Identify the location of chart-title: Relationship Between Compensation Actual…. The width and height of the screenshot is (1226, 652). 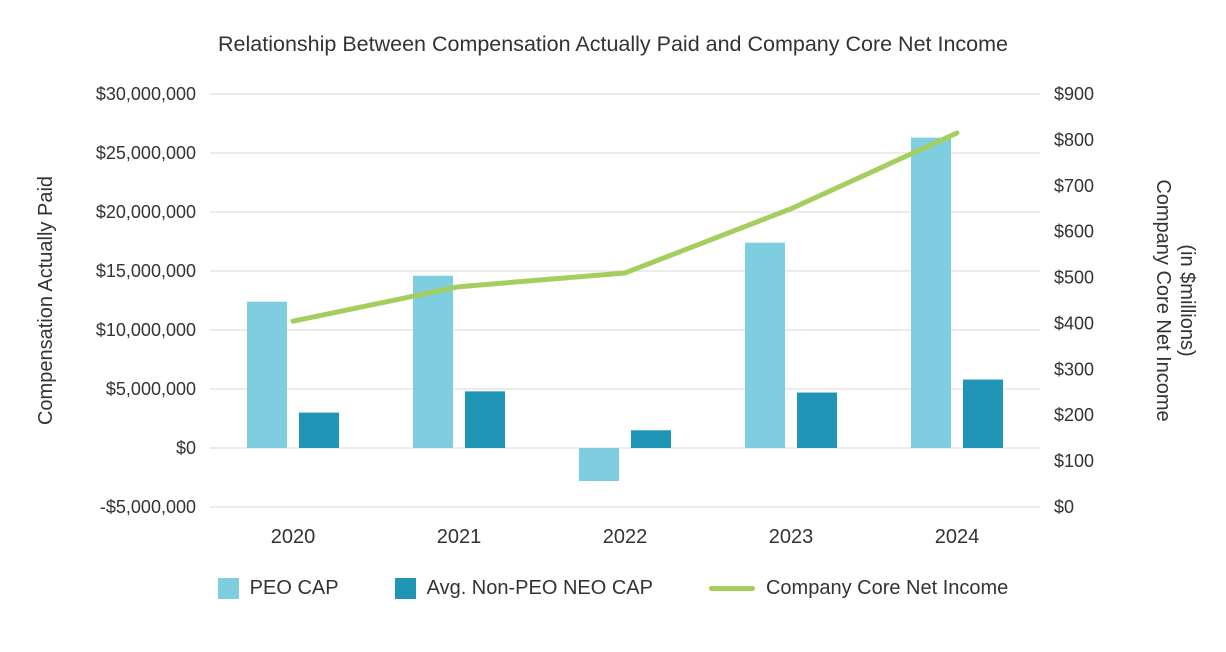
(613, 44).